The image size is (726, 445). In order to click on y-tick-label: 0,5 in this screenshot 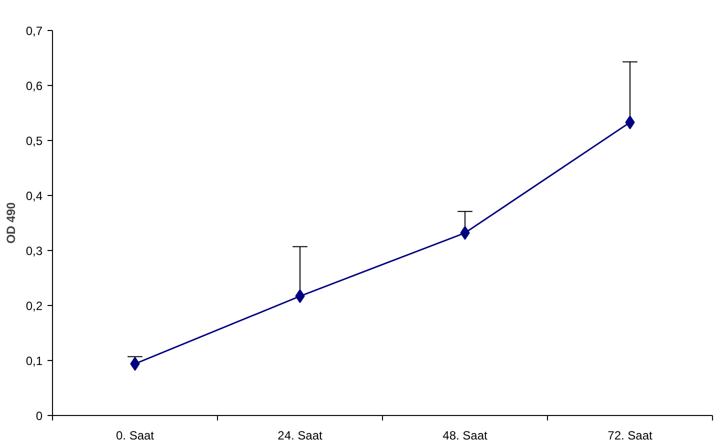, I will do `click(34, 141)`.